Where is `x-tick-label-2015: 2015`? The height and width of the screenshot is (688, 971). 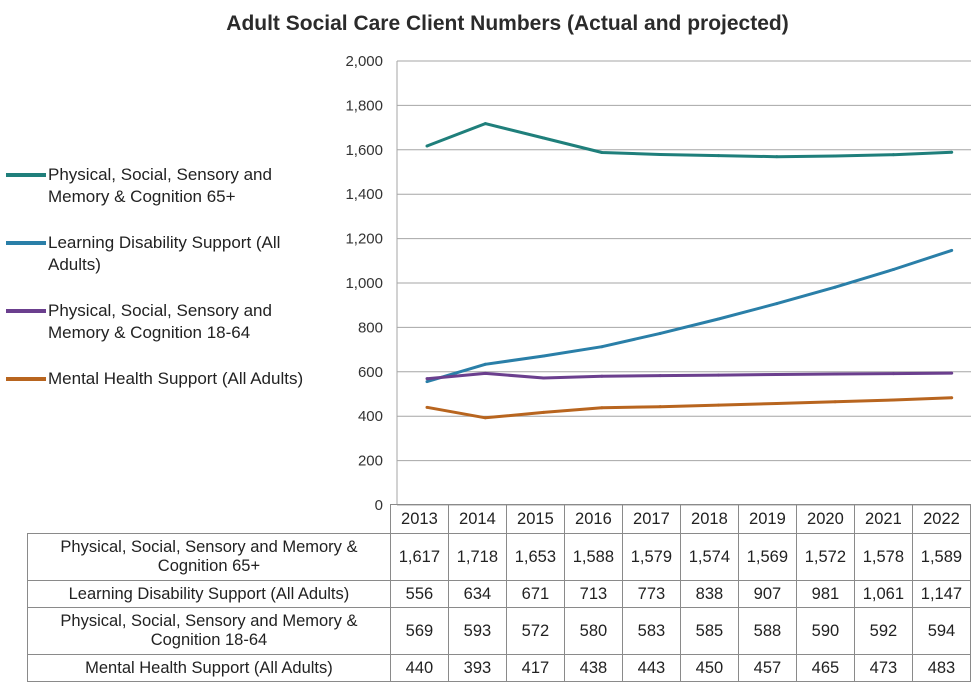
x-tick-label-2015: 2015 is located at coordinates (535, 519).